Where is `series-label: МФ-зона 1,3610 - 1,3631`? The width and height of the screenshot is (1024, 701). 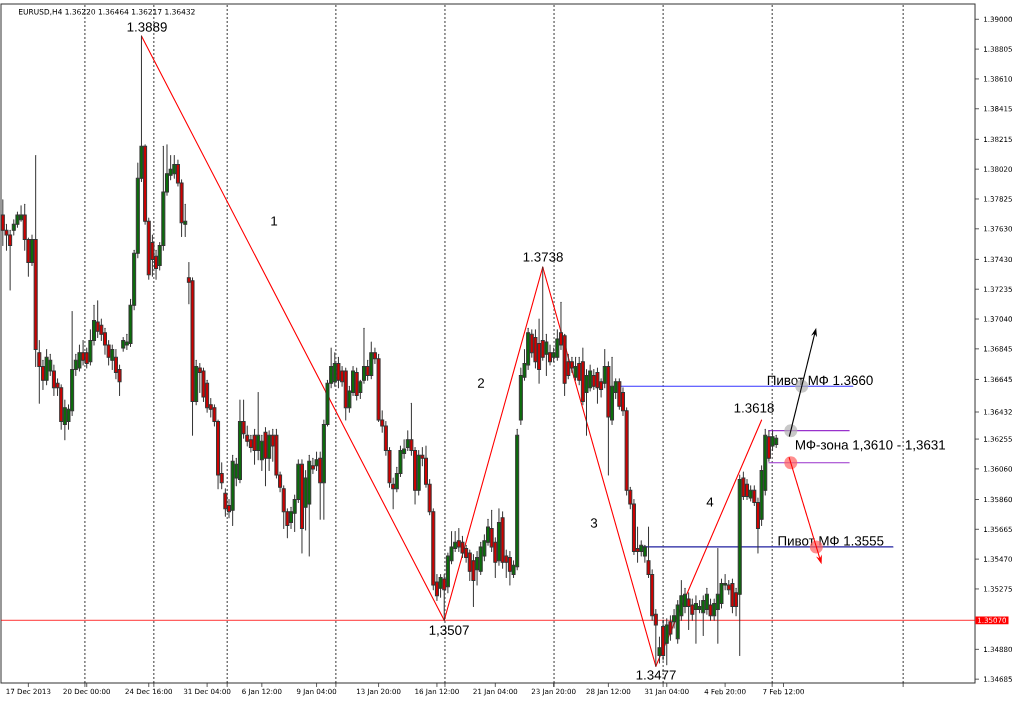 series-label: МФ-зона 1,3610 - 1,3631 is located at coordinates (870, 446).